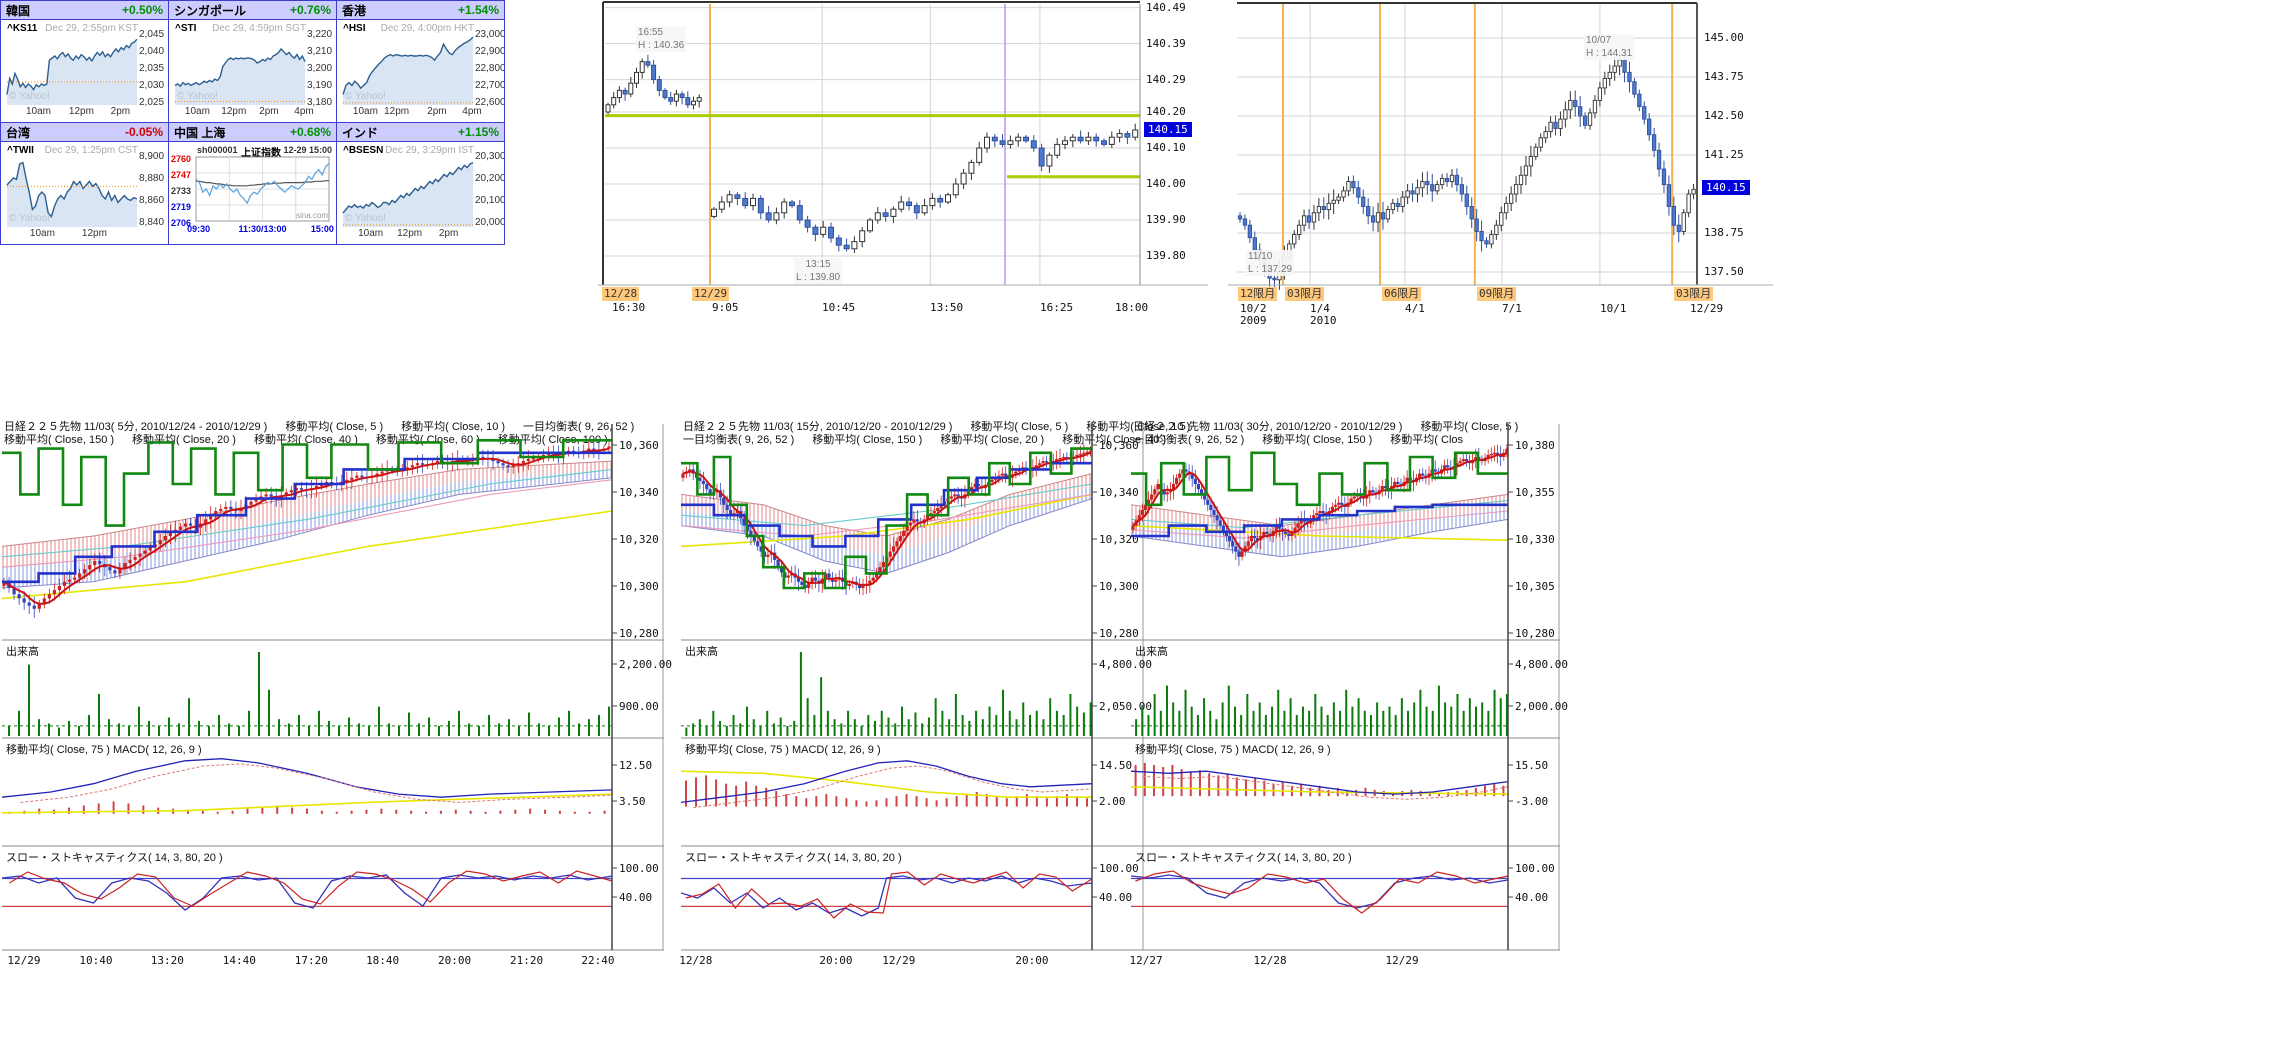 The height and width of the screenshot is (1050, 2278). Describe the element at coordinates (152, 102) in the screenshot. I see `tile-y-label: 2,025` at that location.